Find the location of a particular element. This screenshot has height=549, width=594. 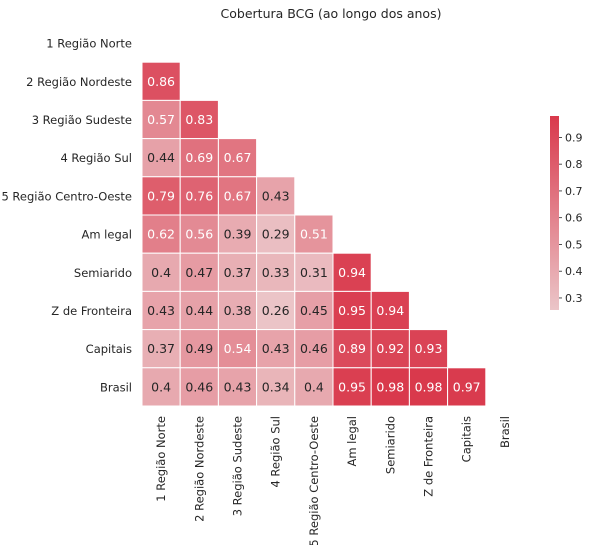

cell-value-label: 0.51 is located at coordinates (314, 234).